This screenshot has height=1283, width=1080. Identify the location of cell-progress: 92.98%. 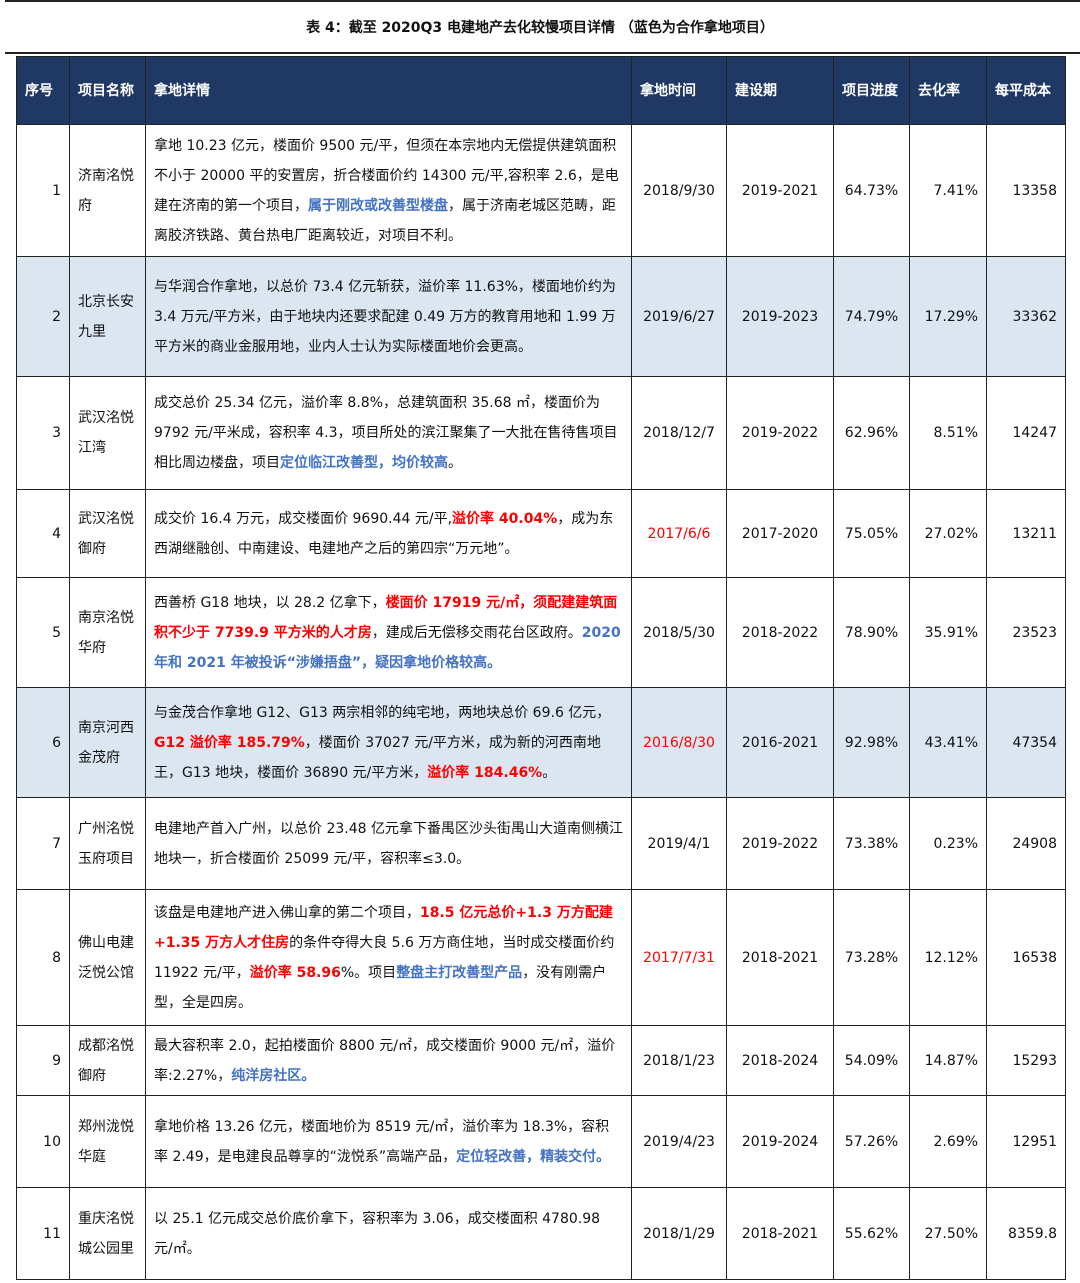
(871, 742).